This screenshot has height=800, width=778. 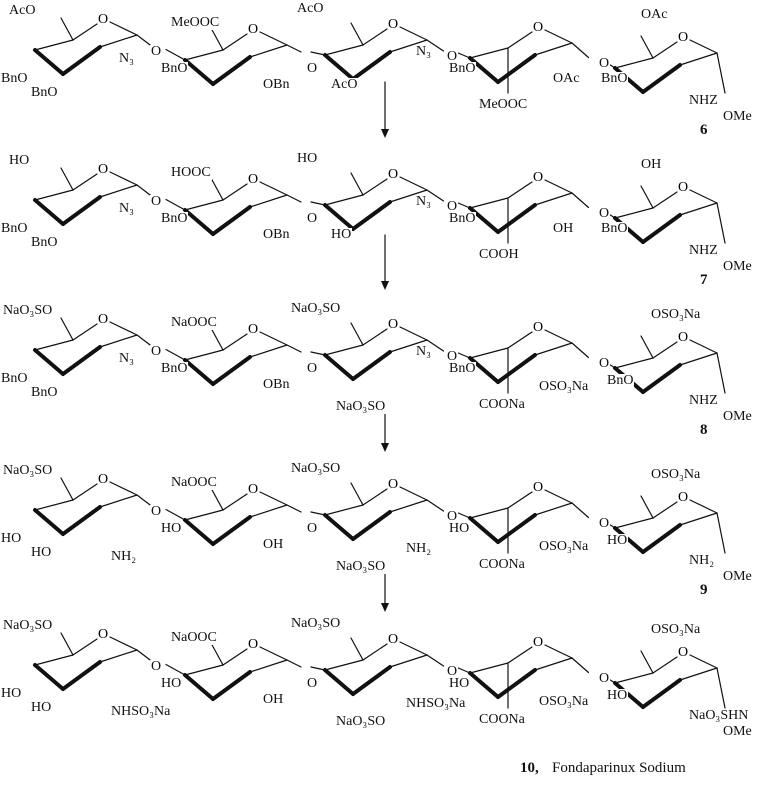 I want to click on substituent-label: NH₂, so click(x=419, y=548).